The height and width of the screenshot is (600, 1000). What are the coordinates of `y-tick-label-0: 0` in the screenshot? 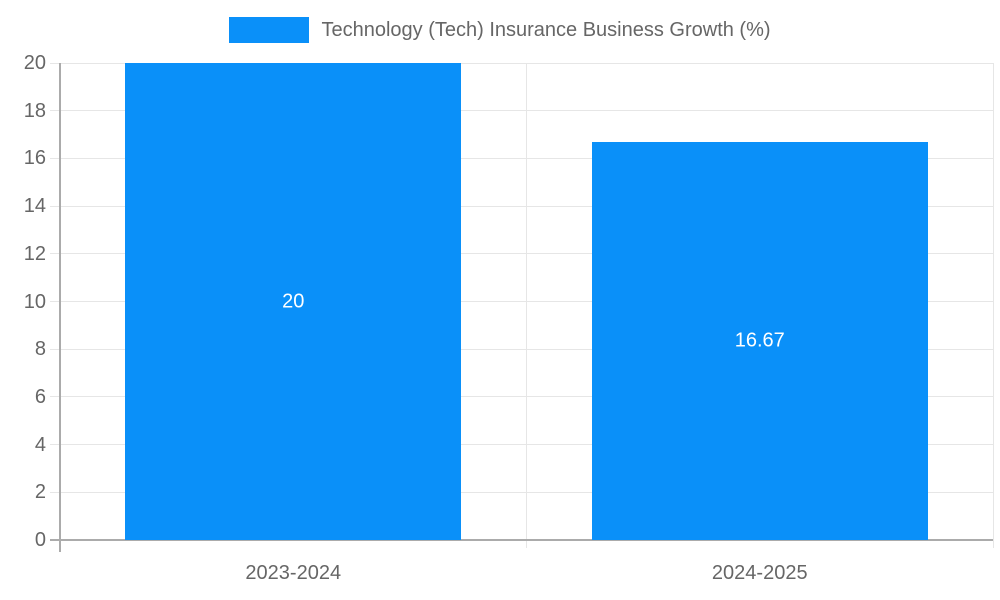 It's located at (40, 540).